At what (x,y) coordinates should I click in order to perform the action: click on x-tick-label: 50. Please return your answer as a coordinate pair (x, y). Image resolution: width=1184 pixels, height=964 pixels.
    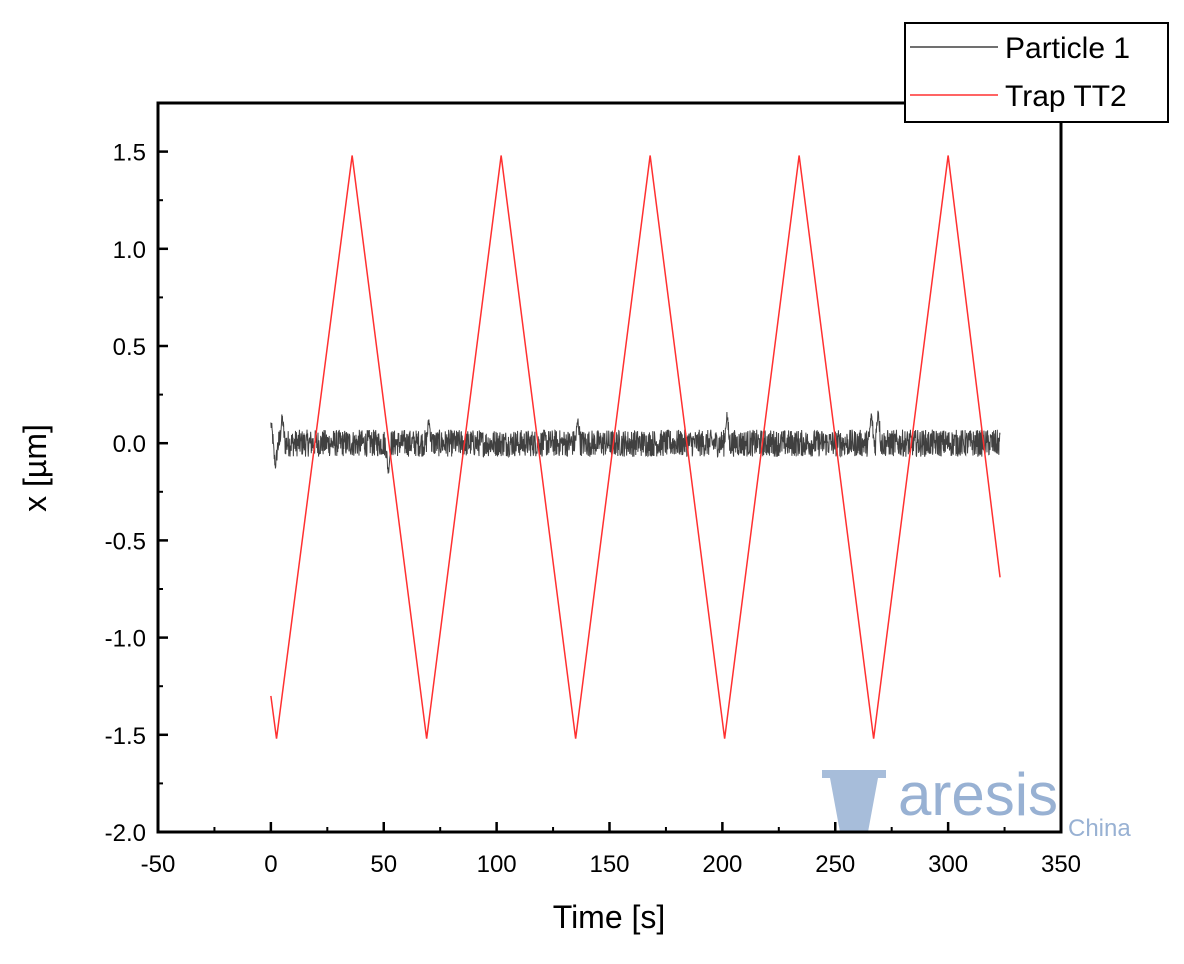
    Looking at the image, I should click on (383, 864).